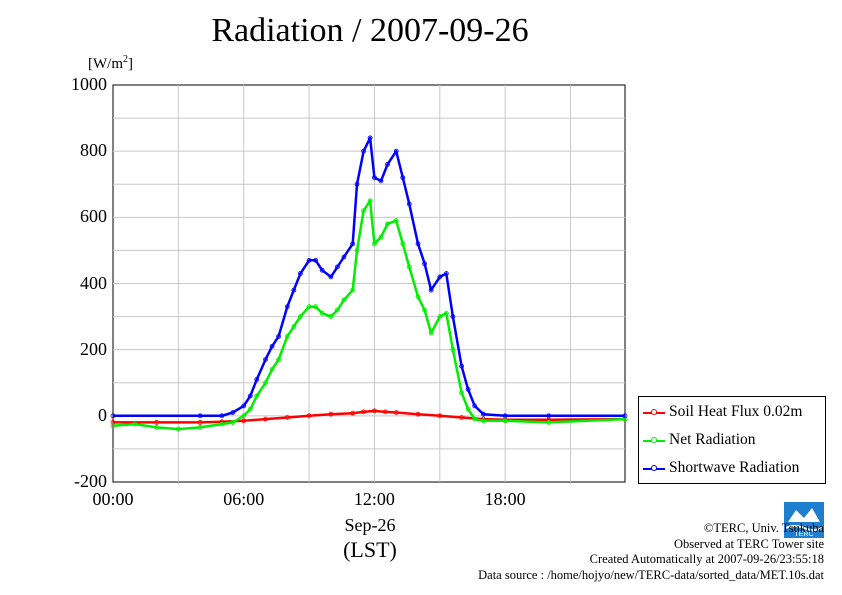  Describe the element at coordinates (102, 414) in the screenshot. I see `y-tick-label: 0` at that location.